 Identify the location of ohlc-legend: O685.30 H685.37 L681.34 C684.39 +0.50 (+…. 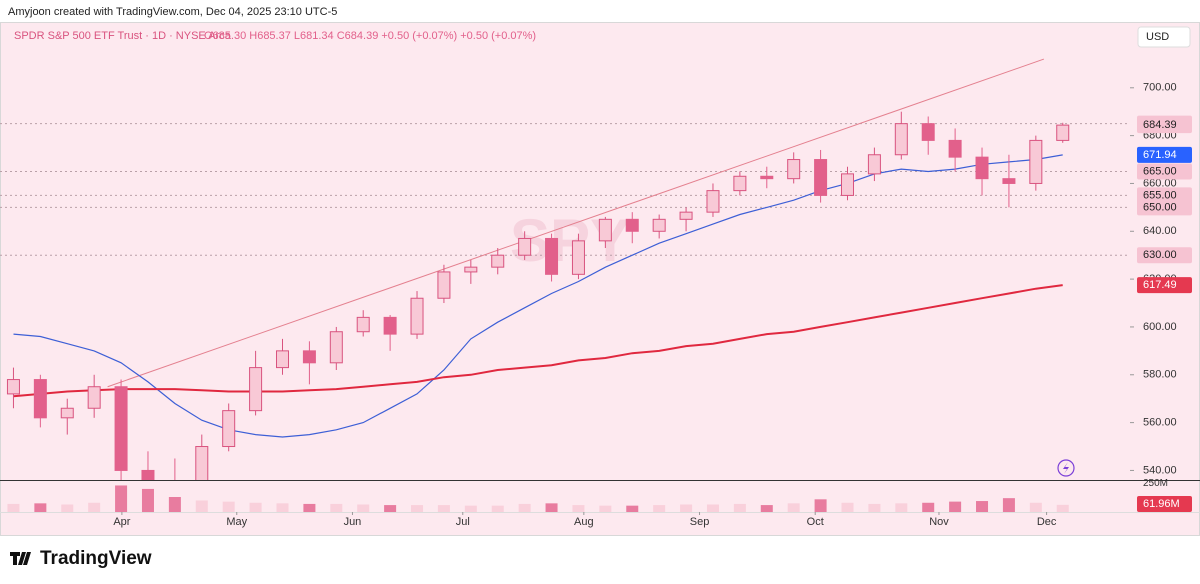
(370, 36).